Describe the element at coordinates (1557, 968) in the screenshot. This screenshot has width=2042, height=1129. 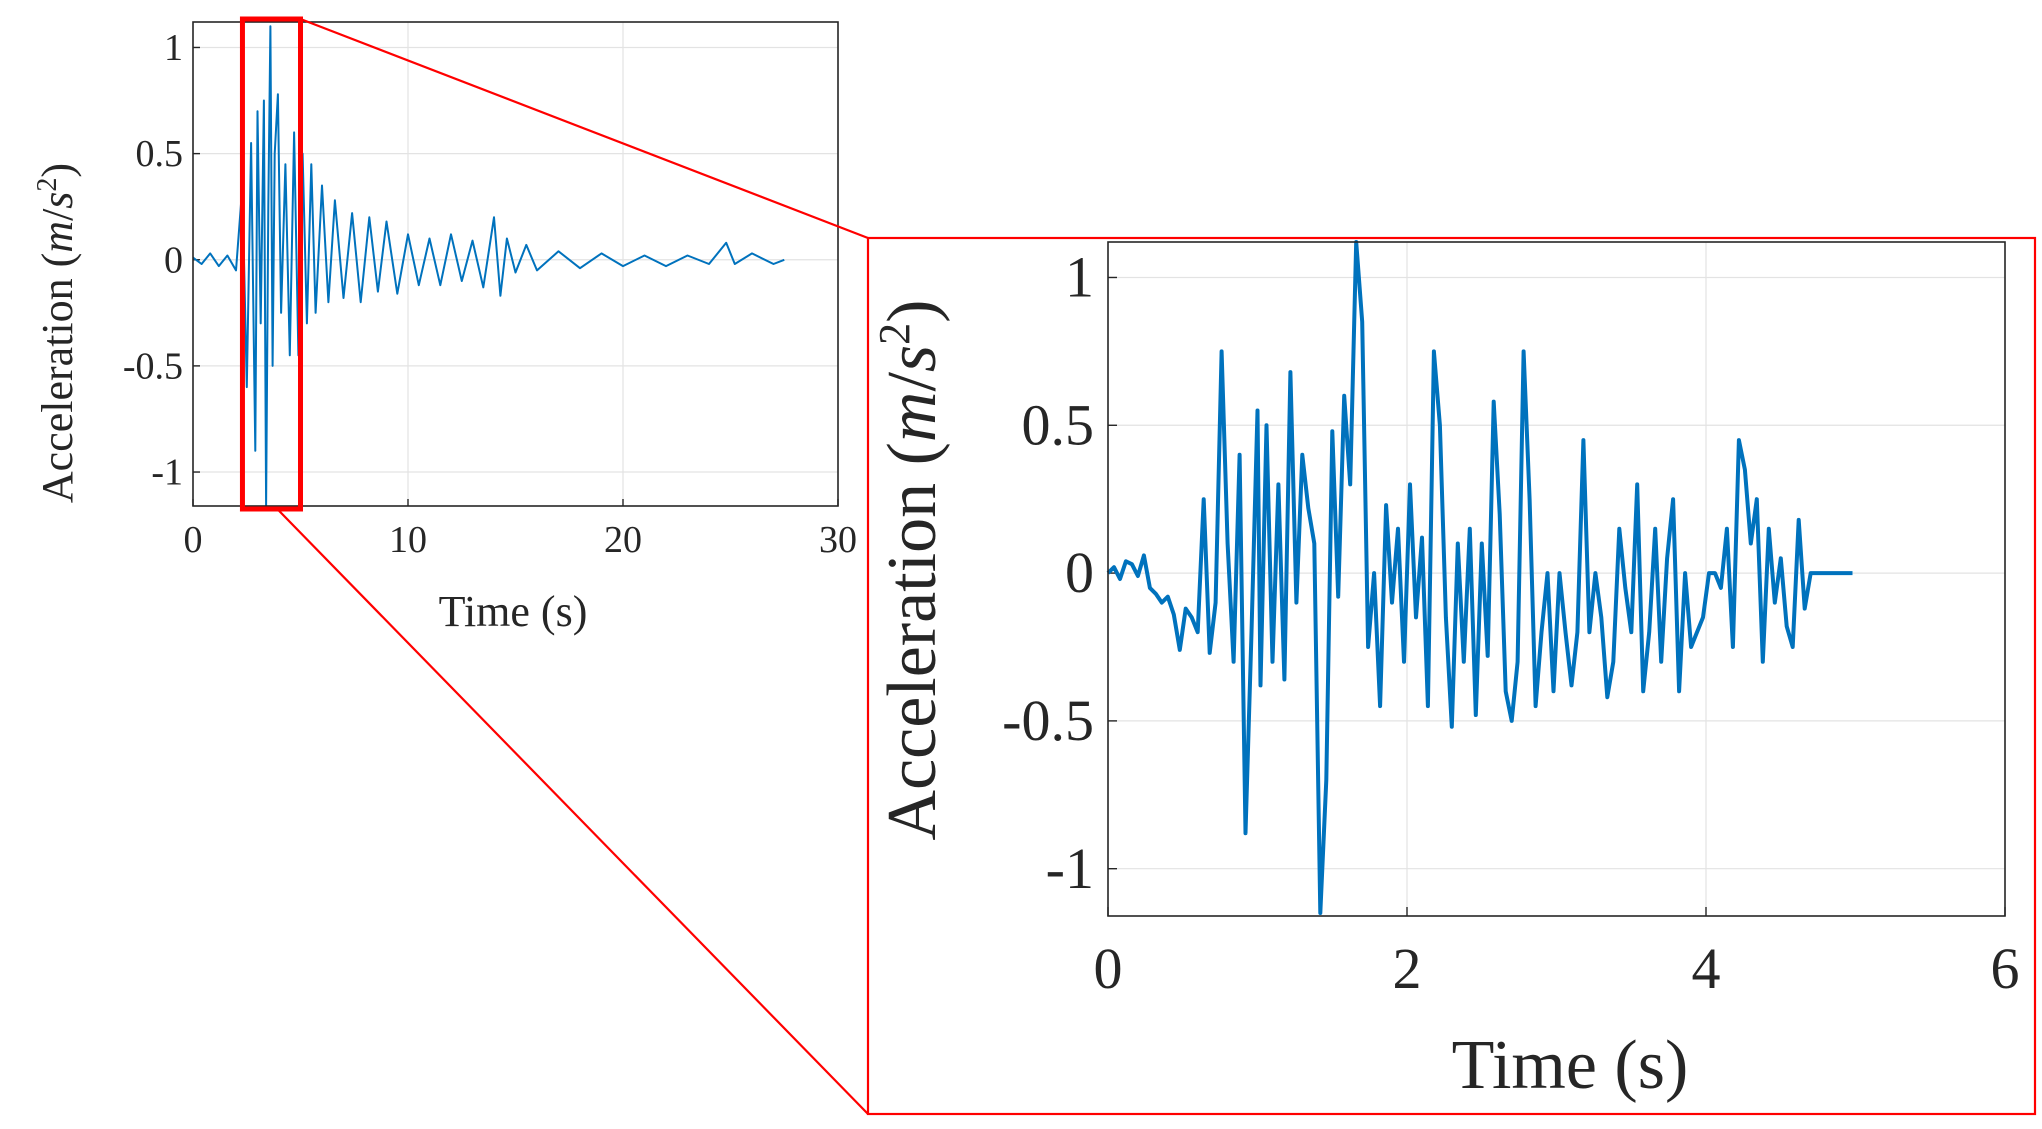
I see `zoomed-x-tick-labels: 0 2 4 6` at that location.